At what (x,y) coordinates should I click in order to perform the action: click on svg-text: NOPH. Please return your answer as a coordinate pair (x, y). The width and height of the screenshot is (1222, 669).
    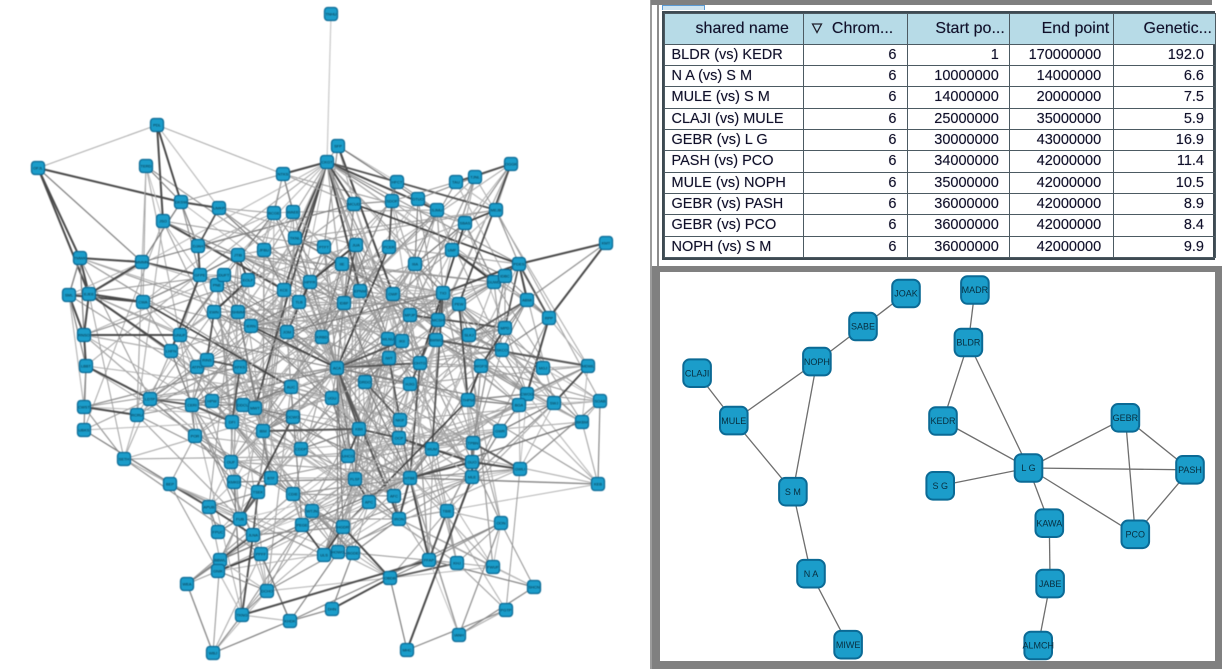
    Looking at the image, I should click on (817, 362).